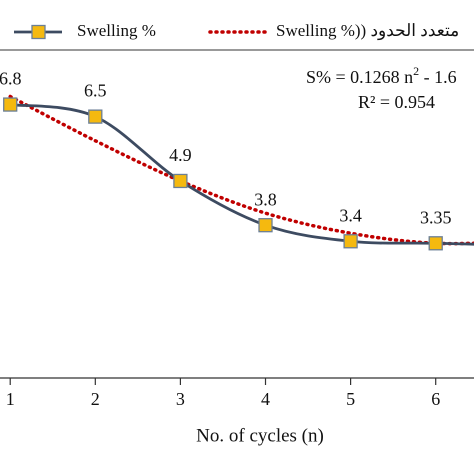 The height and width of the screenshot is (474, 474). I want to click on data-label: 6.8, so click(10, 79).